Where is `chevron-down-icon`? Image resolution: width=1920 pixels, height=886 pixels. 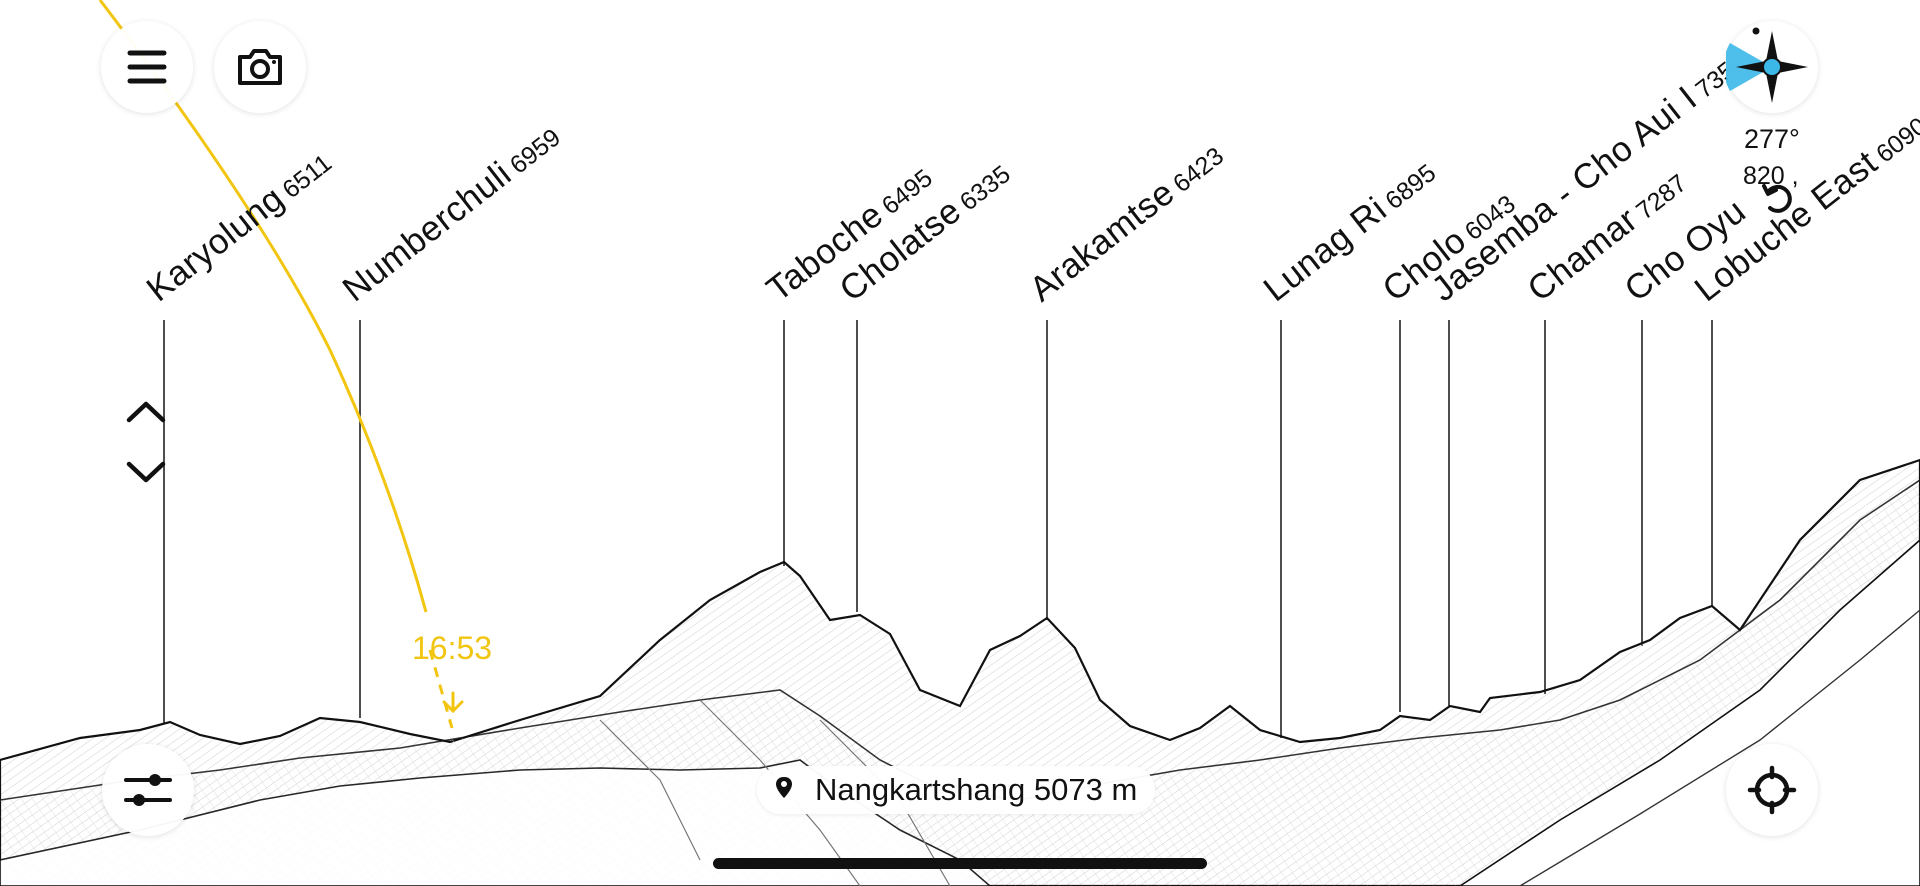 chevron-down-icon is located at coordinates (146, 474).